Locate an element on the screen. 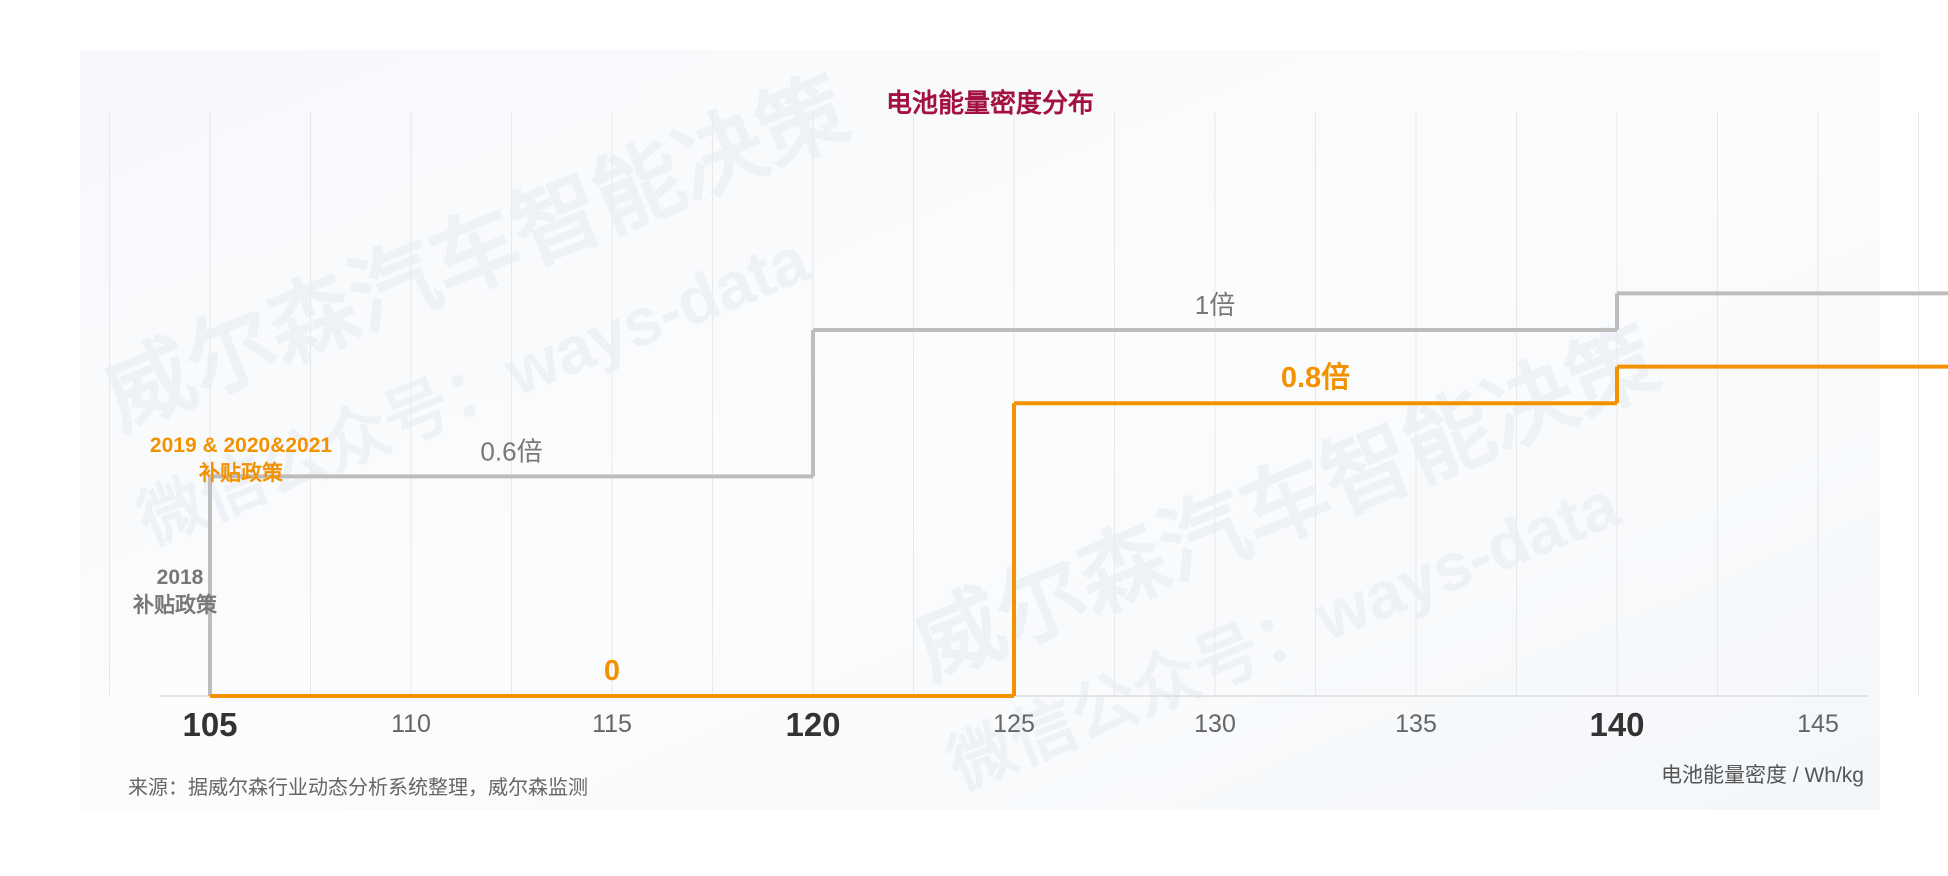 The image size is (1948, 876). x-tick-label: 135 is located at coordinates (1416, 724).